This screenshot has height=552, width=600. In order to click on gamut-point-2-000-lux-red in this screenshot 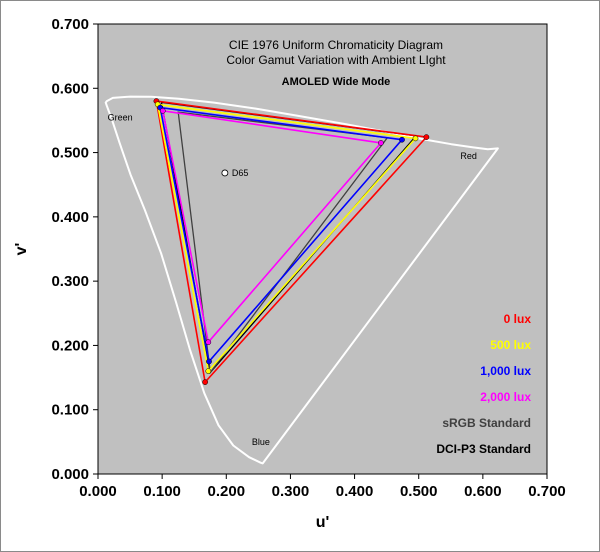, I will do `click(381, 143)`.